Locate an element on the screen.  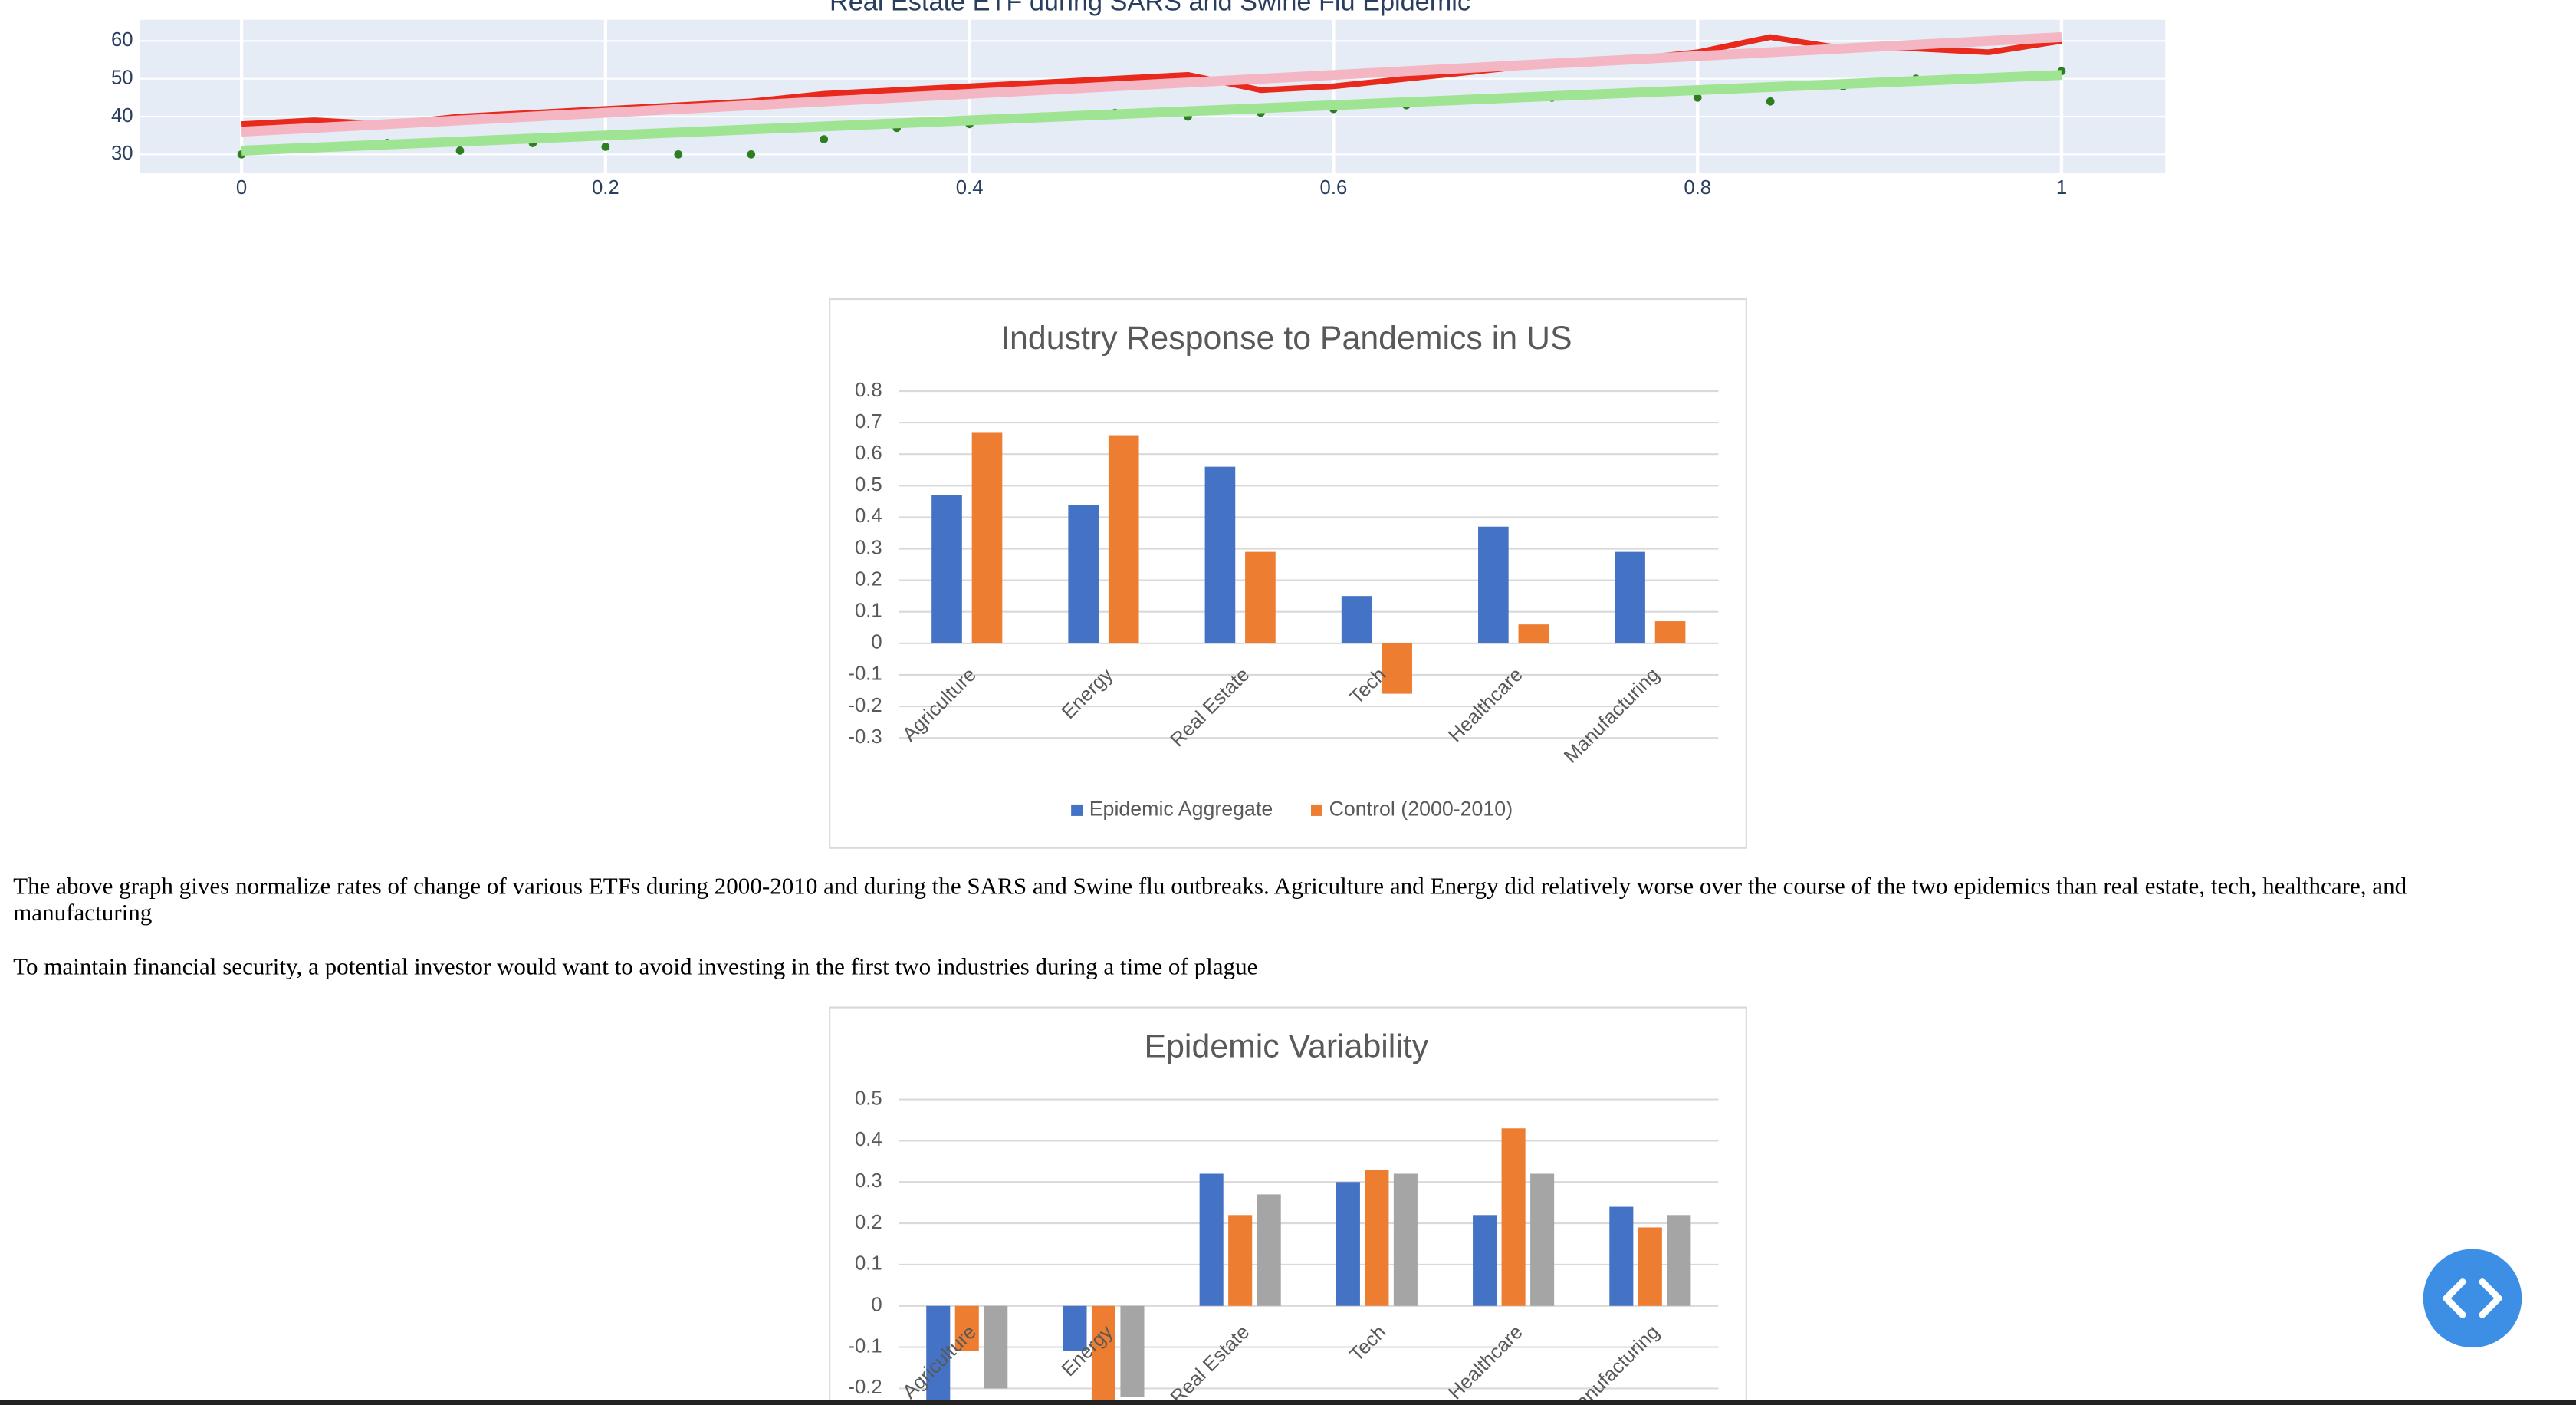
x-tick-label: 0.2 is located at coordinates (605, 188).